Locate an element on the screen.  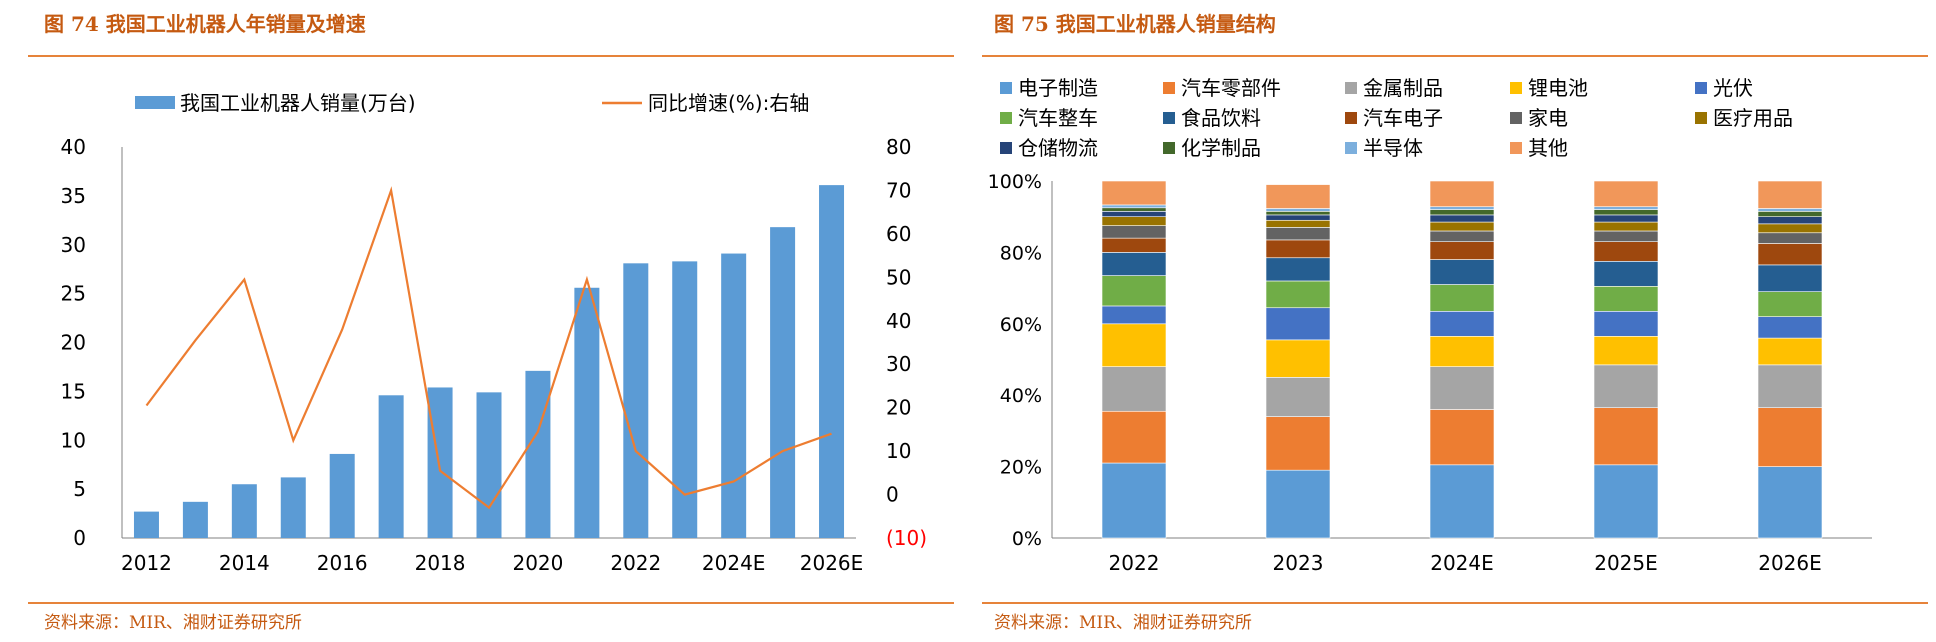
right-y-tick-label: (10) is located at coordinates (906, 538).